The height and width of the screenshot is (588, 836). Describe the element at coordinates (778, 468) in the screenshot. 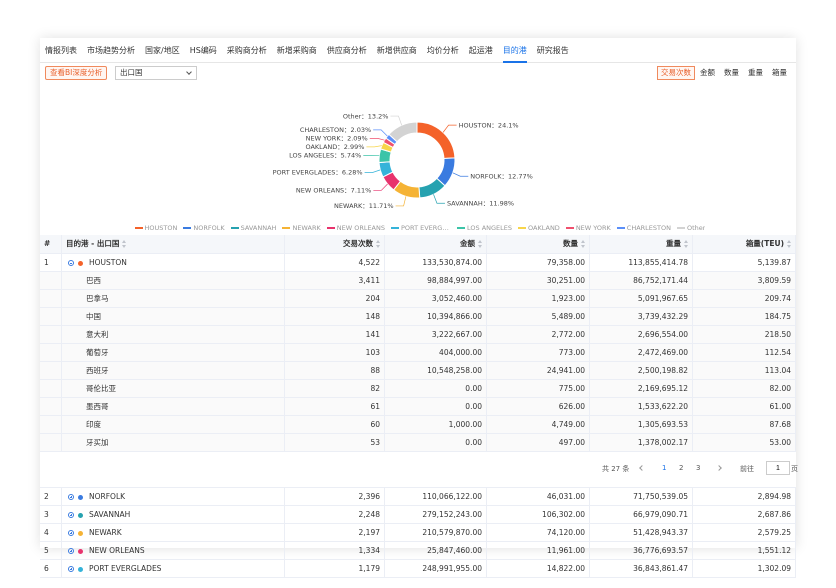

I see `goto-input` at that location.